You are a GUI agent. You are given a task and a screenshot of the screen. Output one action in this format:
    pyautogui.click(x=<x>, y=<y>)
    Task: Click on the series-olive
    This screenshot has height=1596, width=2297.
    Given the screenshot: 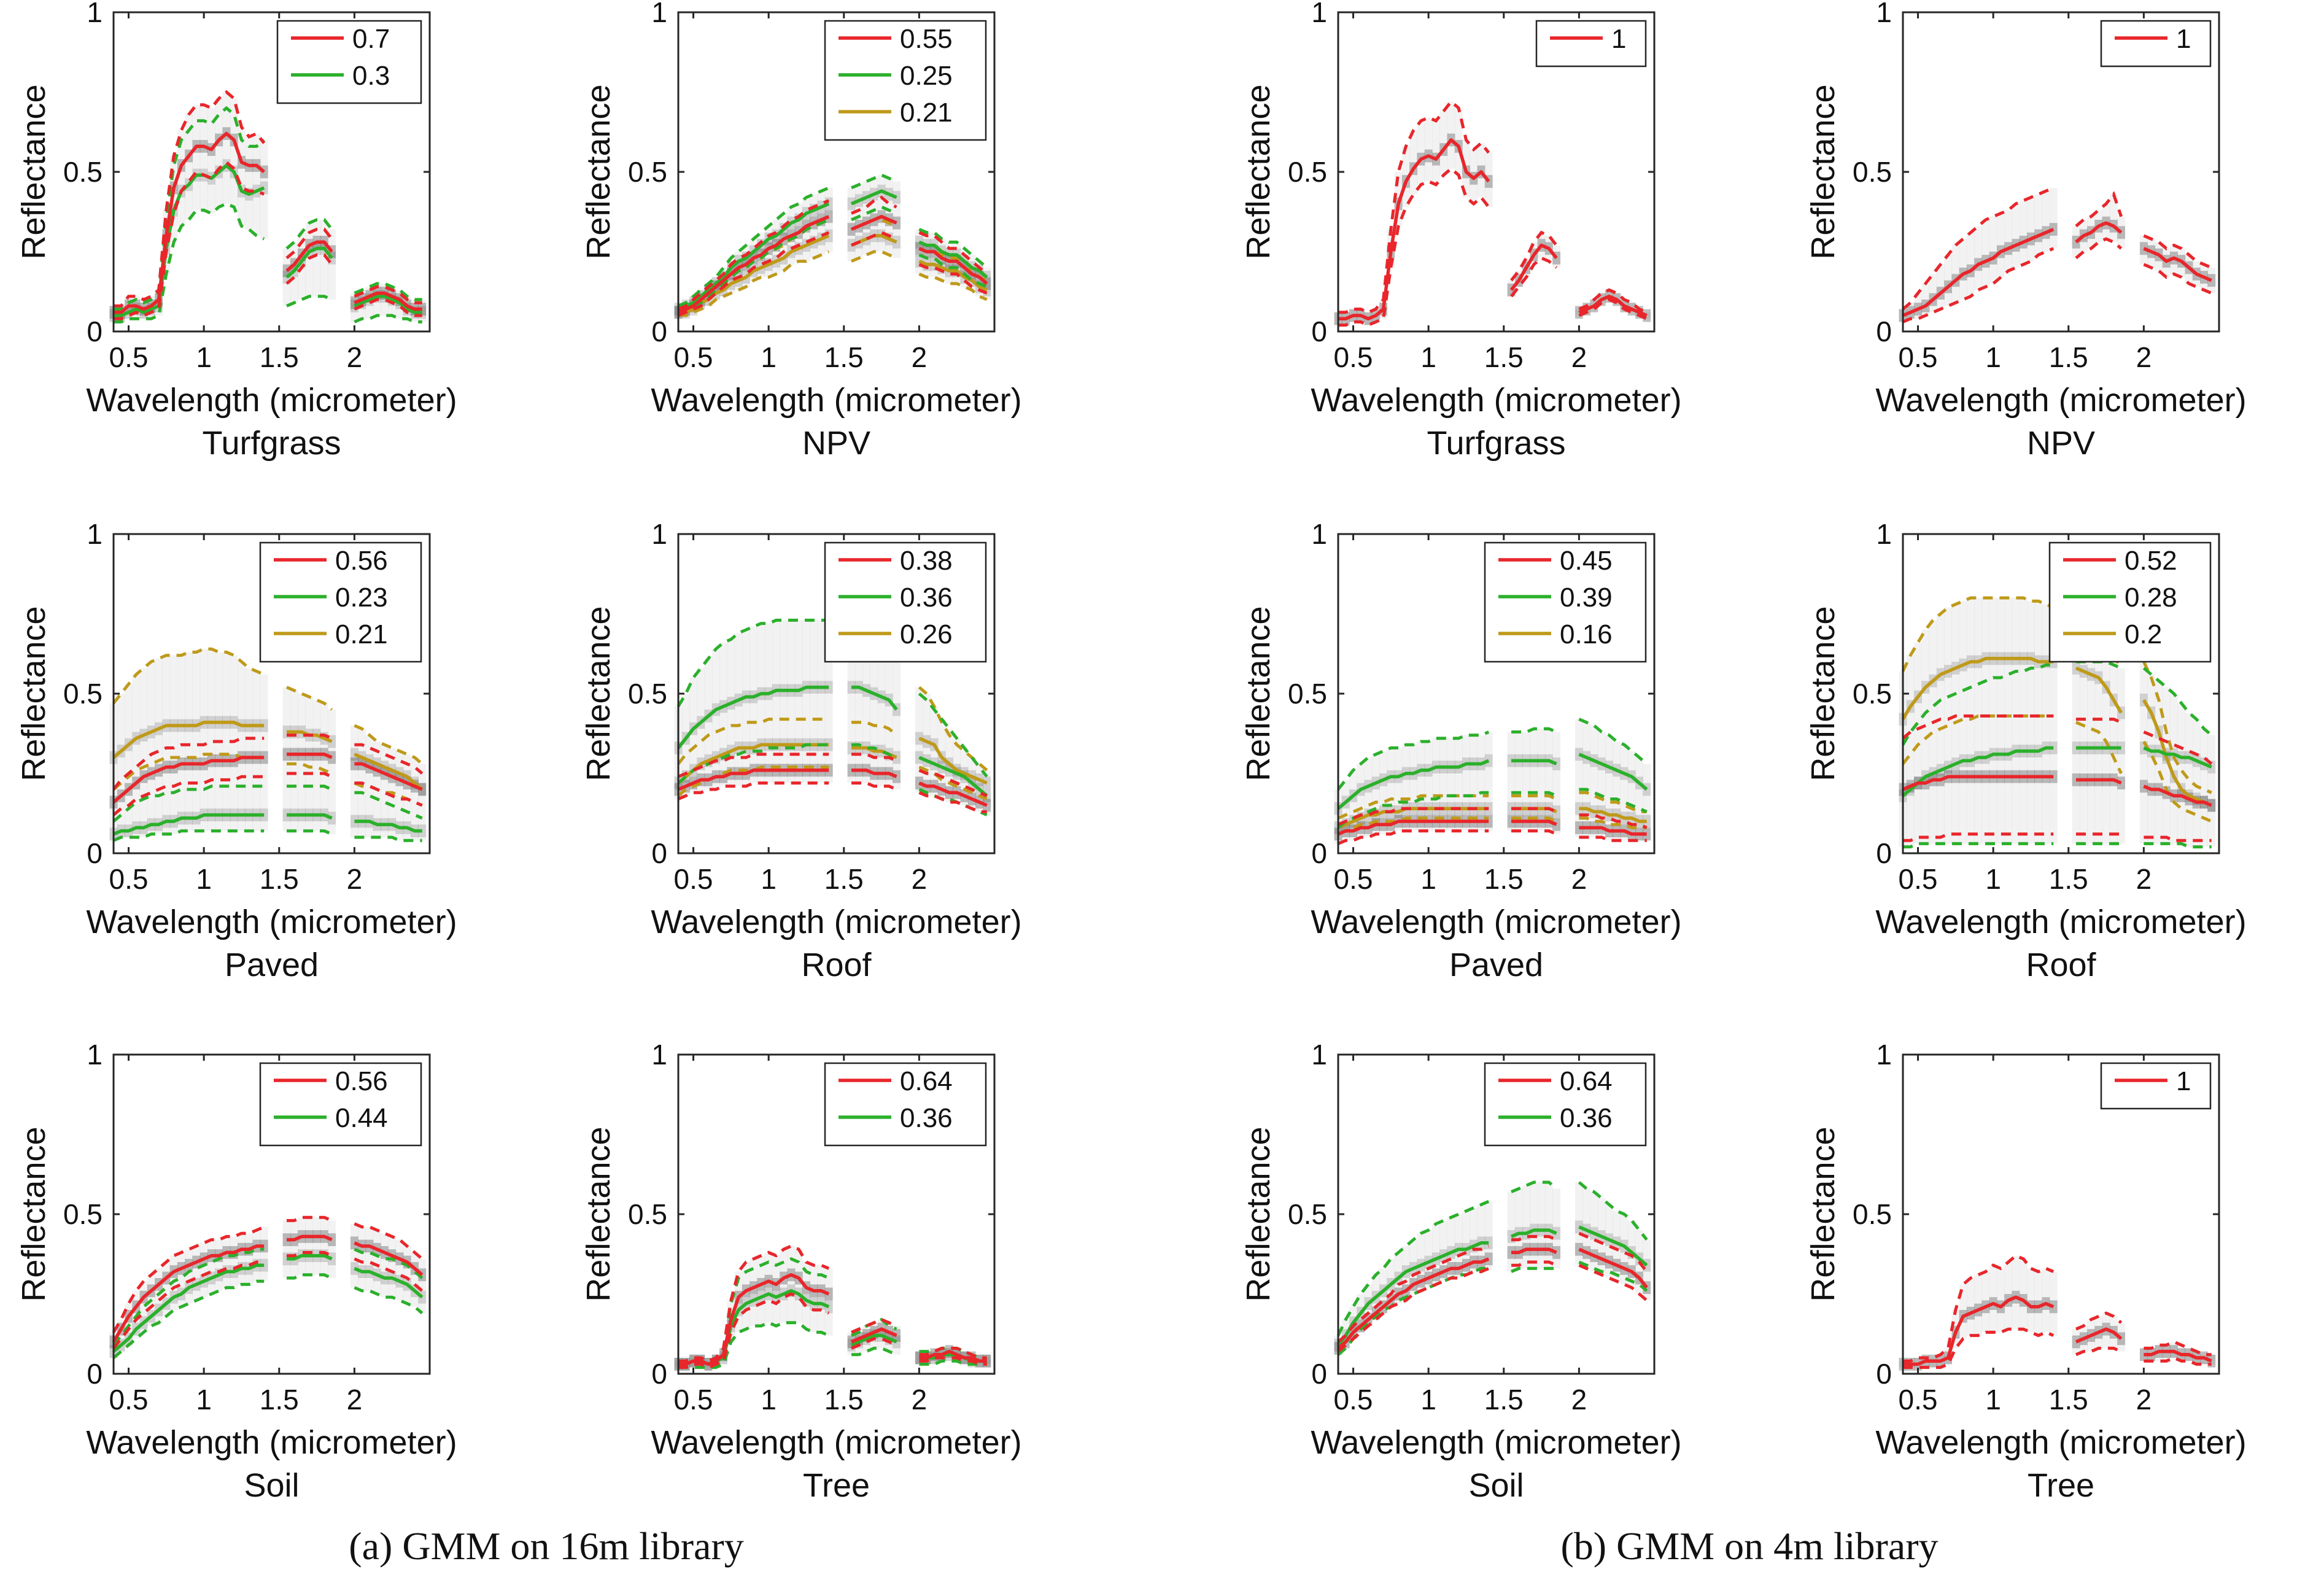 What is the action you would take?
    pyautogui.click(x=268, y=727)
    